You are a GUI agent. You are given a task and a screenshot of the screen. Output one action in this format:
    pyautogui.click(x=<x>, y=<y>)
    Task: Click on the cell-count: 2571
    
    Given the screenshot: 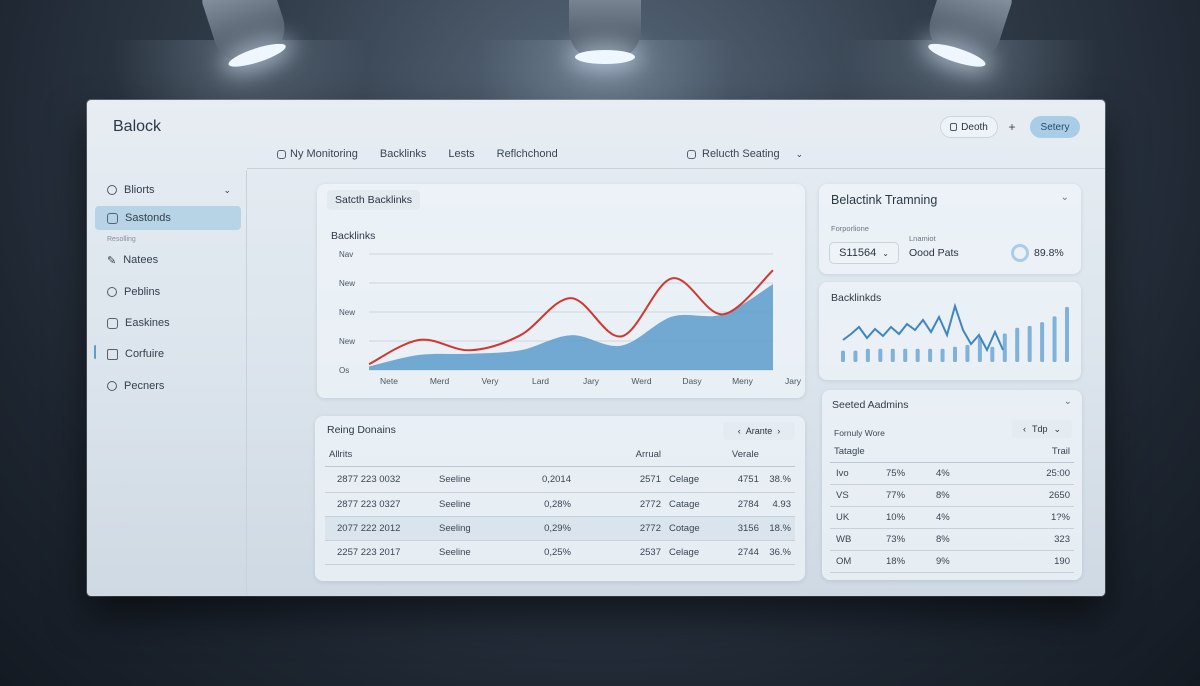 What is the action you would take?
    pyautogui.click(x=650, y=479)
    